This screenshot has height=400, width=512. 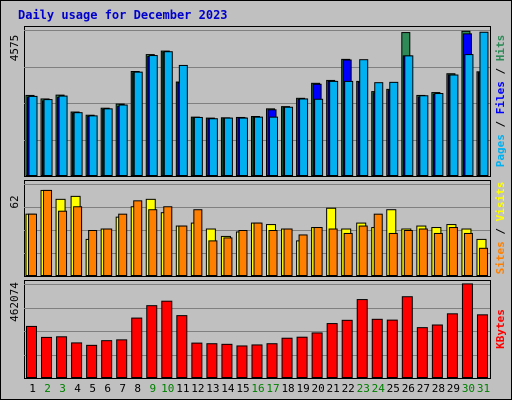 I want to click on x-tick-label: 1, so click(x=32, y=388).